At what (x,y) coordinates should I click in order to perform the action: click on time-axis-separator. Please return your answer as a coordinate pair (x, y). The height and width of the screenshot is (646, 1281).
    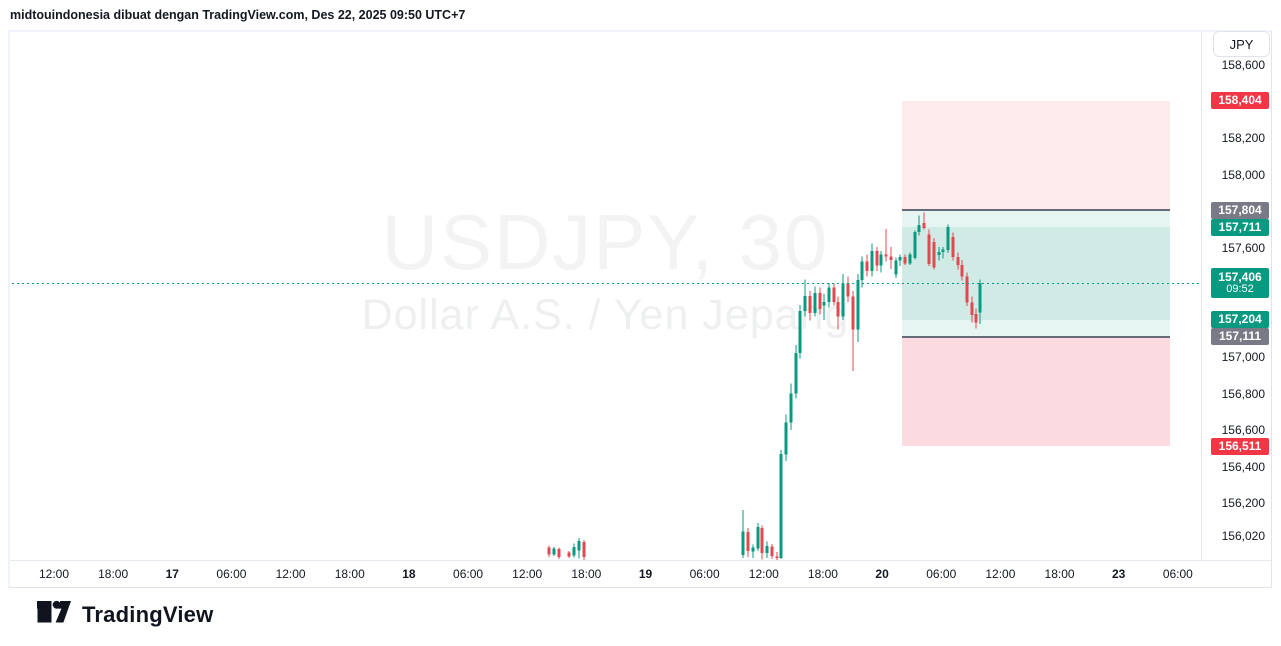
    Looking at the image, I should click on (640, 560).